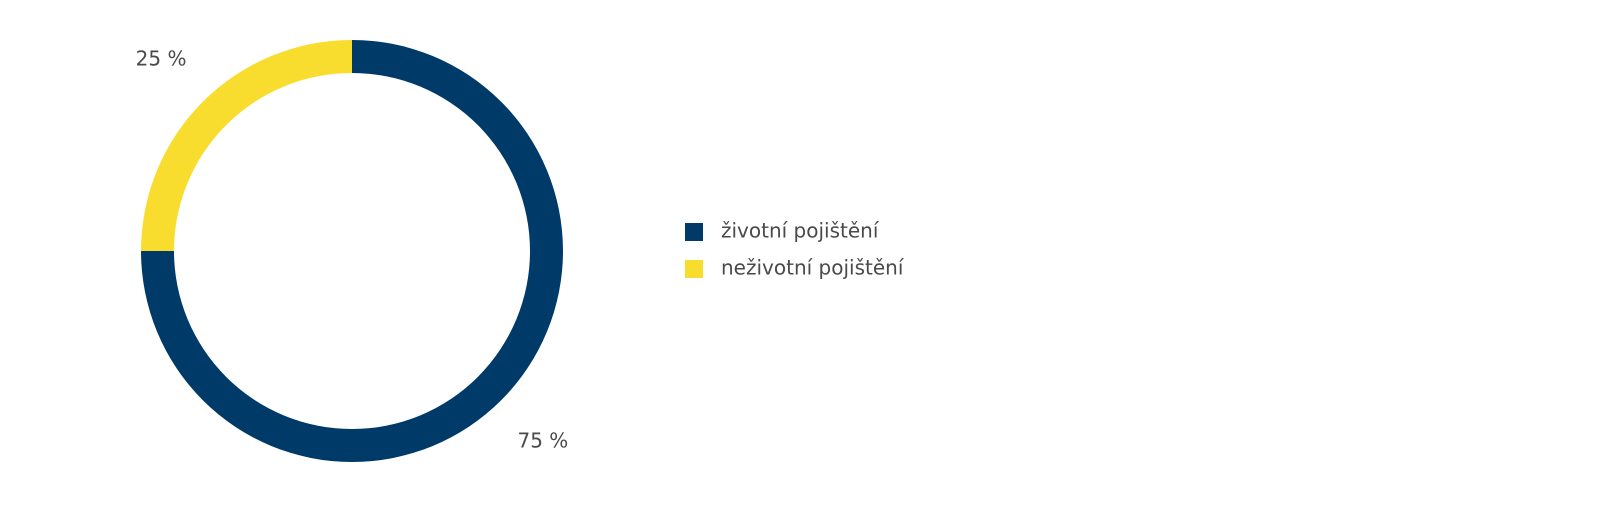 This screenshot has height=511, width=1600. Describe the element at coordinates (246, 145) in the screenshot. I see `donut-segment` at that location.